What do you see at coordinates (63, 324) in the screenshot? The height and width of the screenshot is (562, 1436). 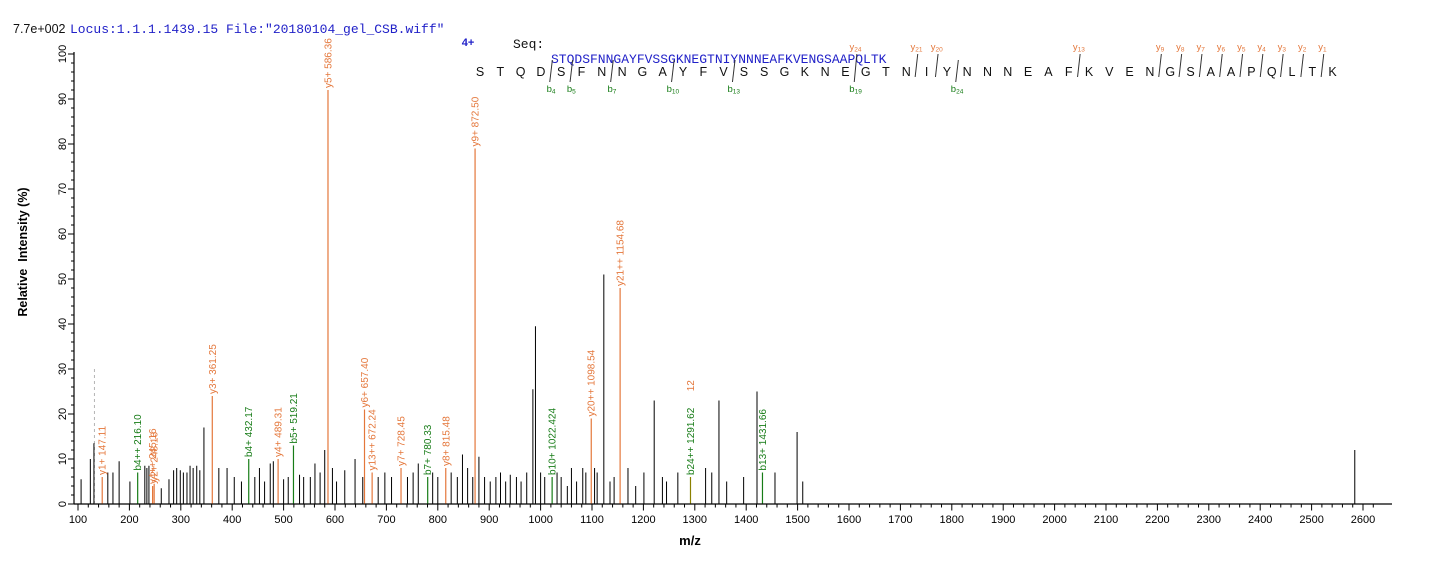 I see `y-tick-label: 40` at bounding box center [63, 324].